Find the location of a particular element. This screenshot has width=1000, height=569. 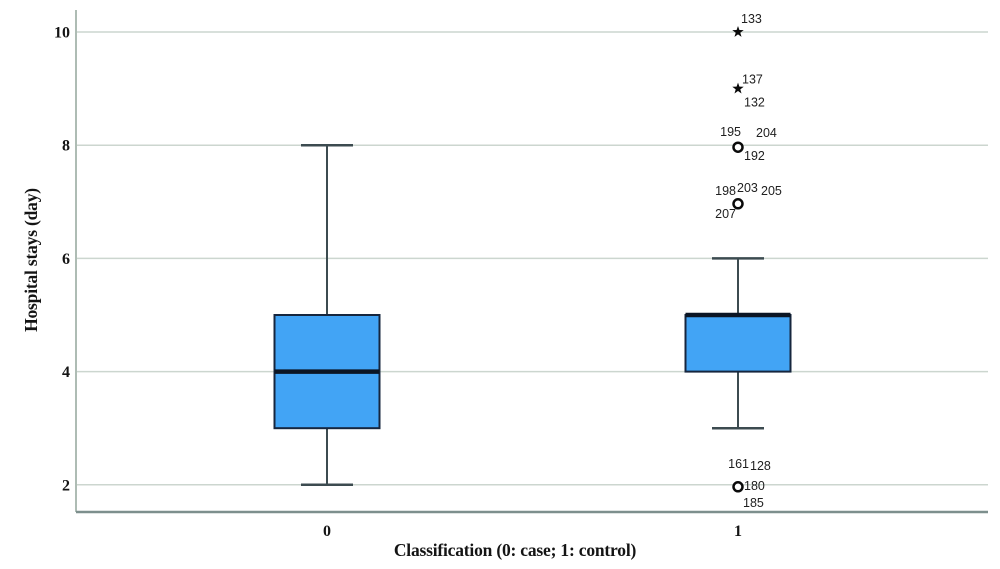

outlier-case-label: 195 is located at coordinates (730, 132).